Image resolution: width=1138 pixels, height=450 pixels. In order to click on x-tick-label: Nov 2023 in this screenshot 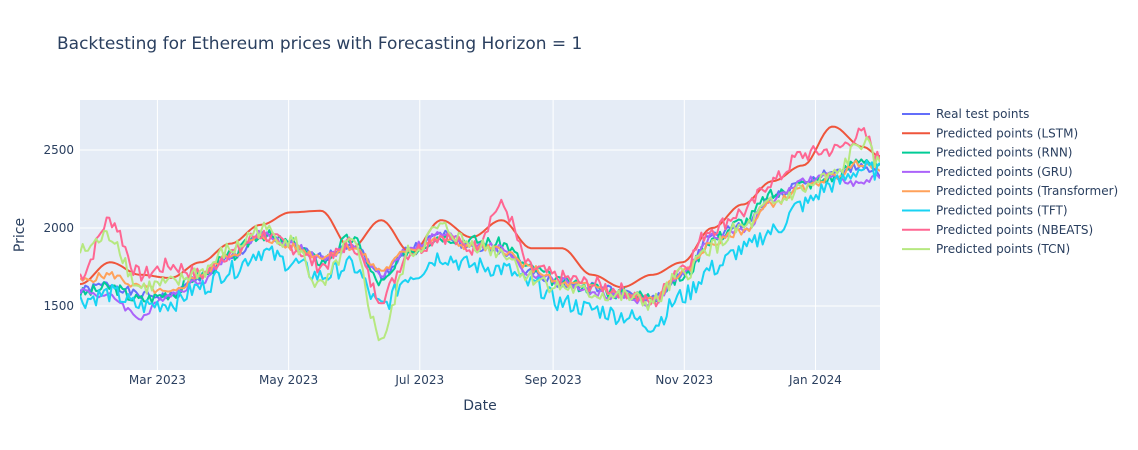, I will do `click(684, 380)`.